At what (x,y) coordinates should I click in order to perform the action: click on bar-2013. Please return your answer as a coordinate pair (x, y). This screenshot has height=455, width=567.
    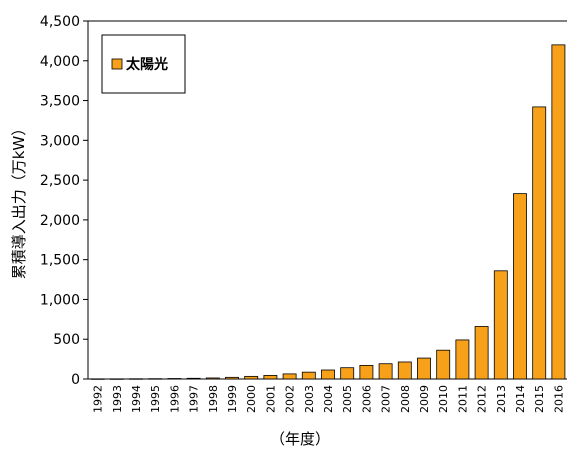
    Looking at the image, I should click on (500, 325).